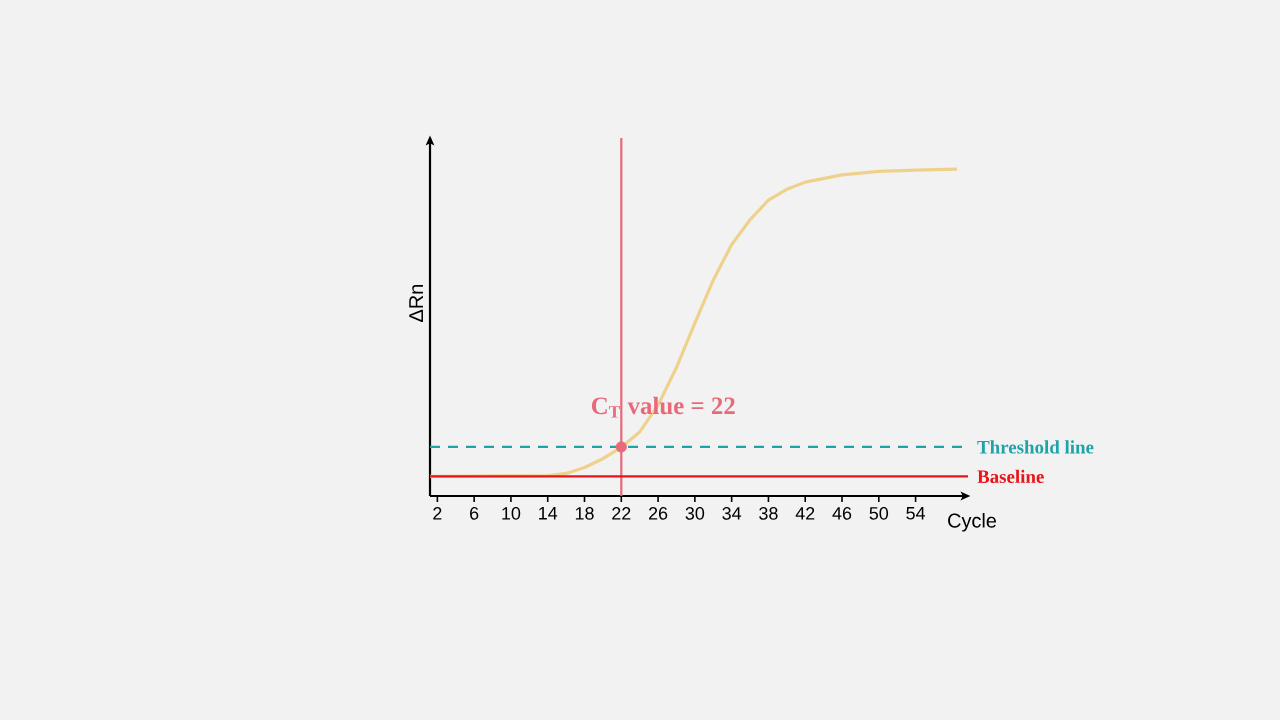 Image resolution: width=1280 pixels, height=720 pixels. What do you see at coordinates (621, 513) in the screenshot?
I see `x-tick-label: 22` at bounding box center [621, 513].